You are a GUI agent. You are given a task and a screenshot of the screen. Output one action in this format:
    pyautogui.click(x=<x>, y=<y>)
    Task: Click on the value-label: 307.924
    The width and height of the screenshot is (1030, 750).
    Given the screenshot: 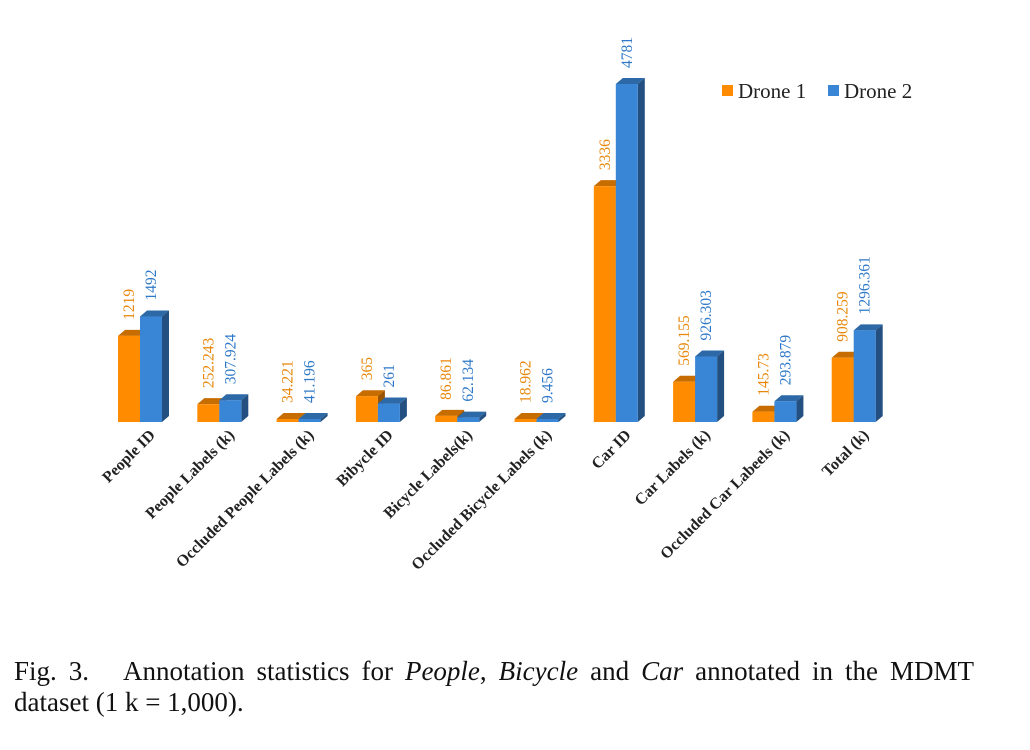 What is the action you would take?
    pyautogui.click(x=230, y=359)
    